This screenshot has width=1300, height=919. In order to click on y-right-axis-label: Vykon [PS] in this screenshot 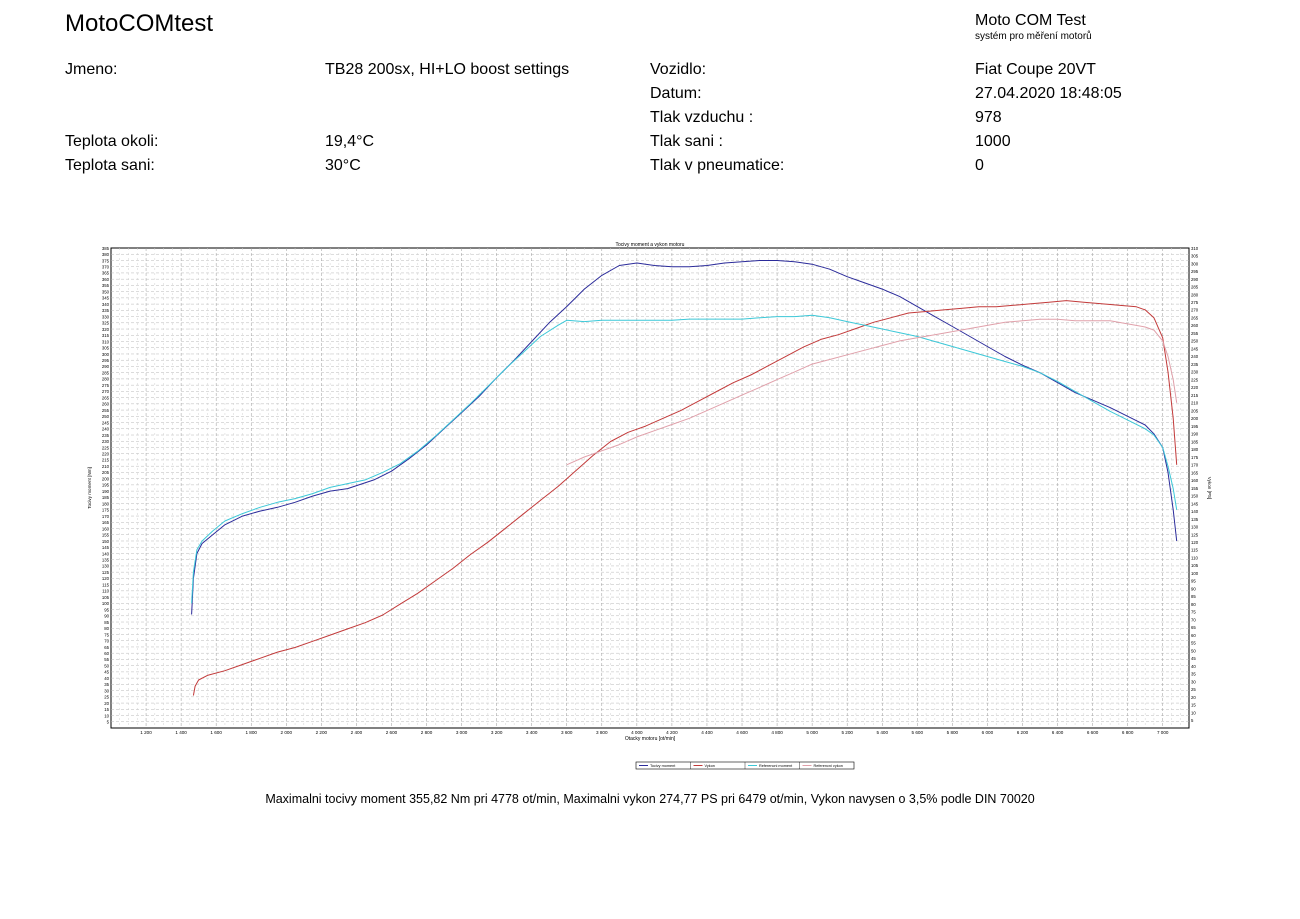, I will do `click(1209, 488)`.